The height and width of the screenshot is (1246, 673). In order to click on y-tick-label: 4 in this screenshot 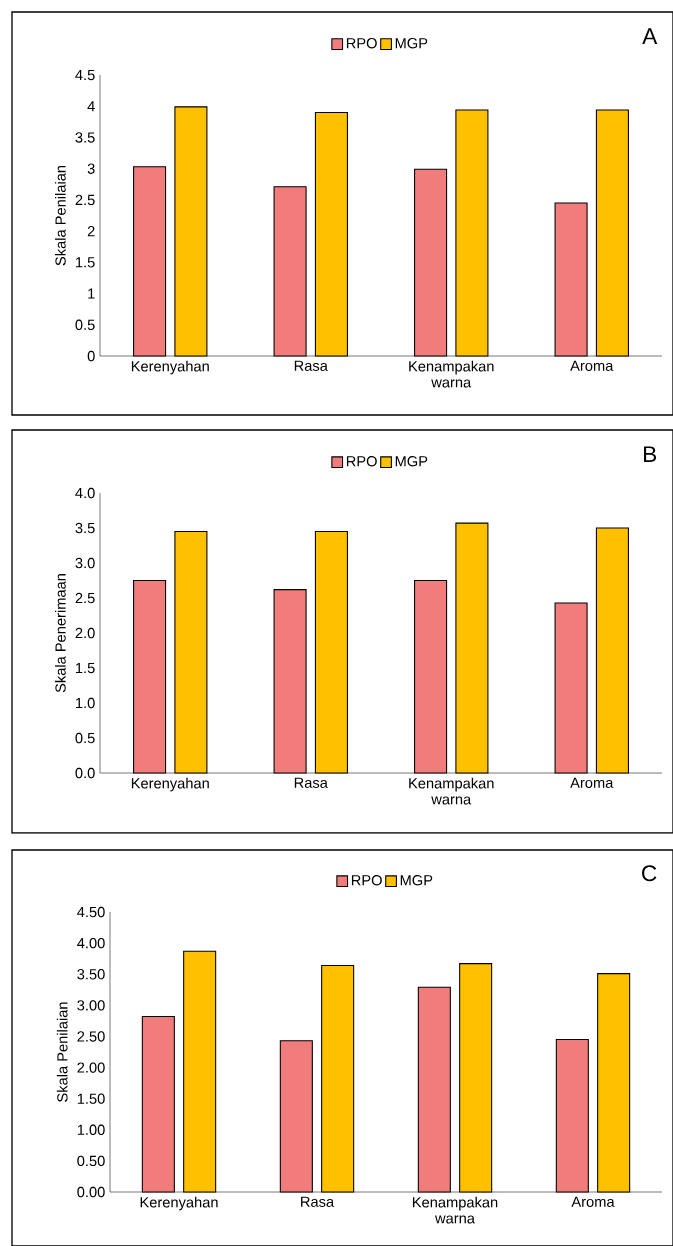, I will do `click(91, 106)`.